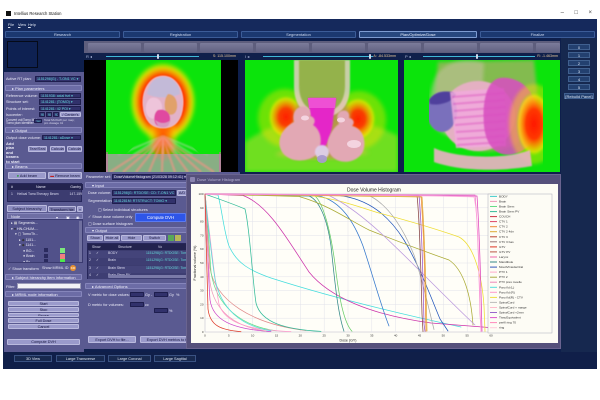 The height and width of the screenshot is (400, 600). I want to click on svg-text: CTV 1, so click(503, 222).